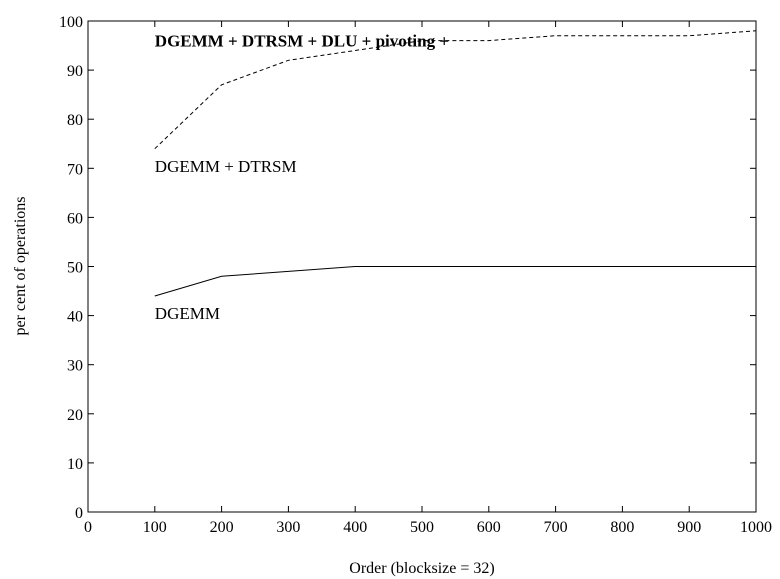 The width and height of the screenshot is (780, 579). What do you see at coordinates (71, 22) in the screenshot?
I see `y-tick-label: 100` at bounding box center [71, 22].